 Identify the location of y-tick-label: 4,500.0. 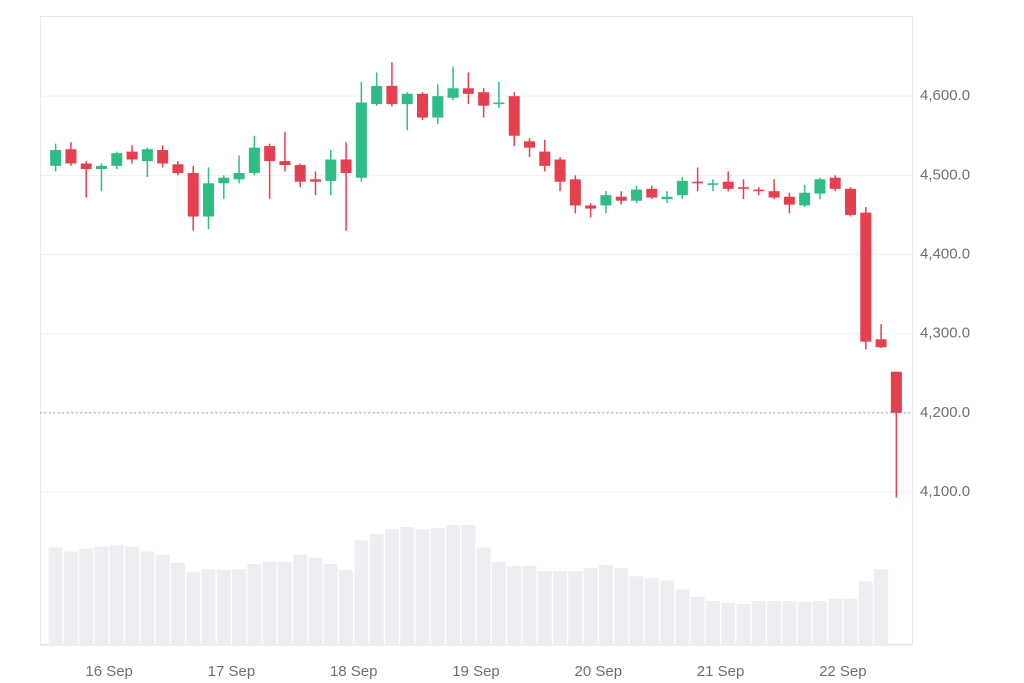
(945, 174).